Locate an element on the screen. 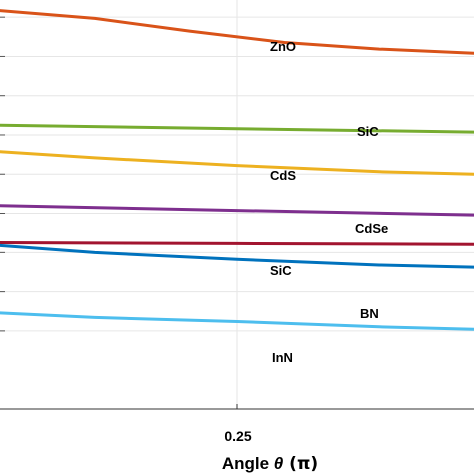 Image resolution: width=474 pixels, height=474 pixels. series-line-zno is located at coordinates (237, 32).